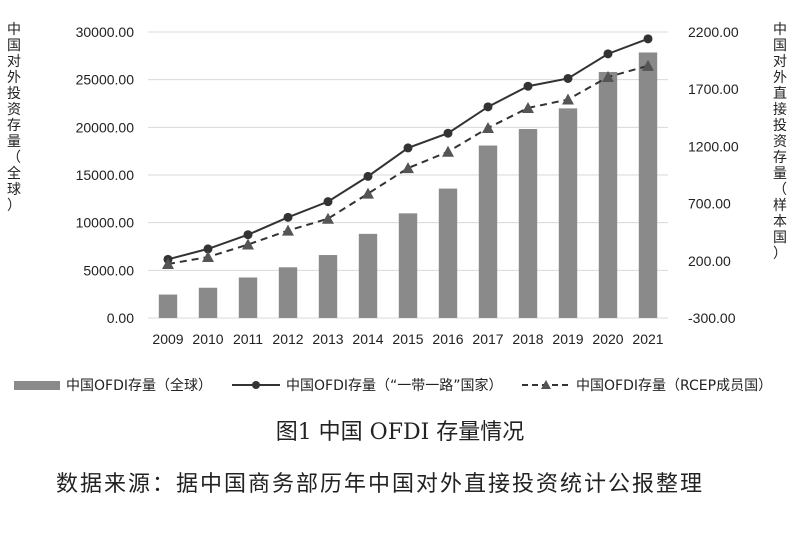 Image resolution: width=800 pixels, height=552 pixels. What do you see at coordinates (713, 146) in the screenshot?
I see `right-tick-label: 1200.00` at bounding box center [713, 146].